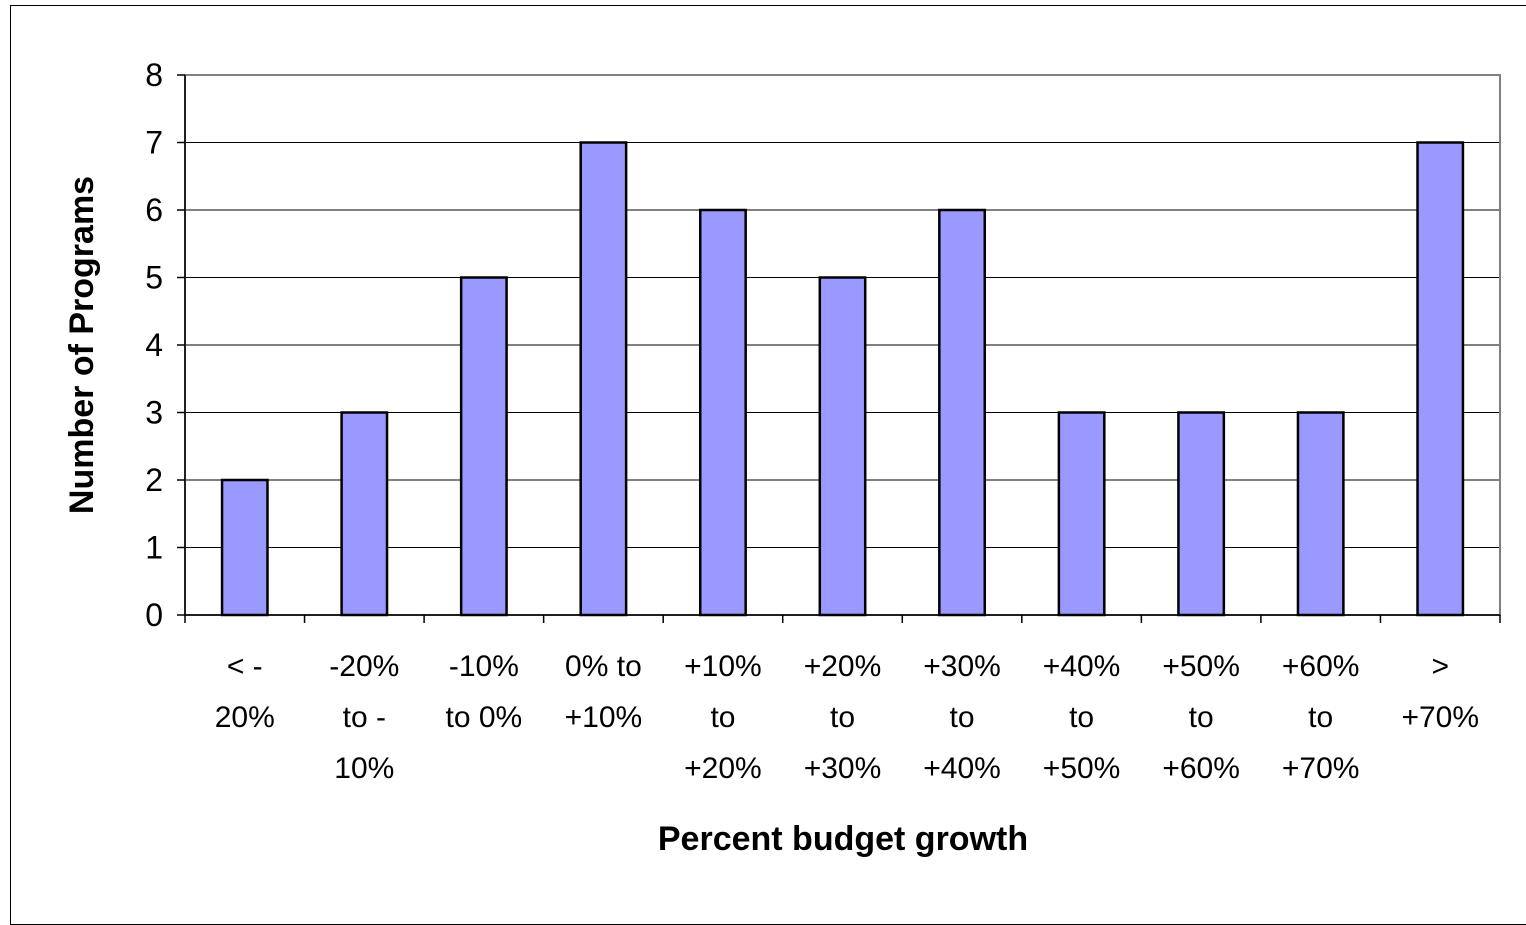 The height and width of the screenshot is (925, 1526). I want to click on y-tick-label: 3, so click(154, 413).